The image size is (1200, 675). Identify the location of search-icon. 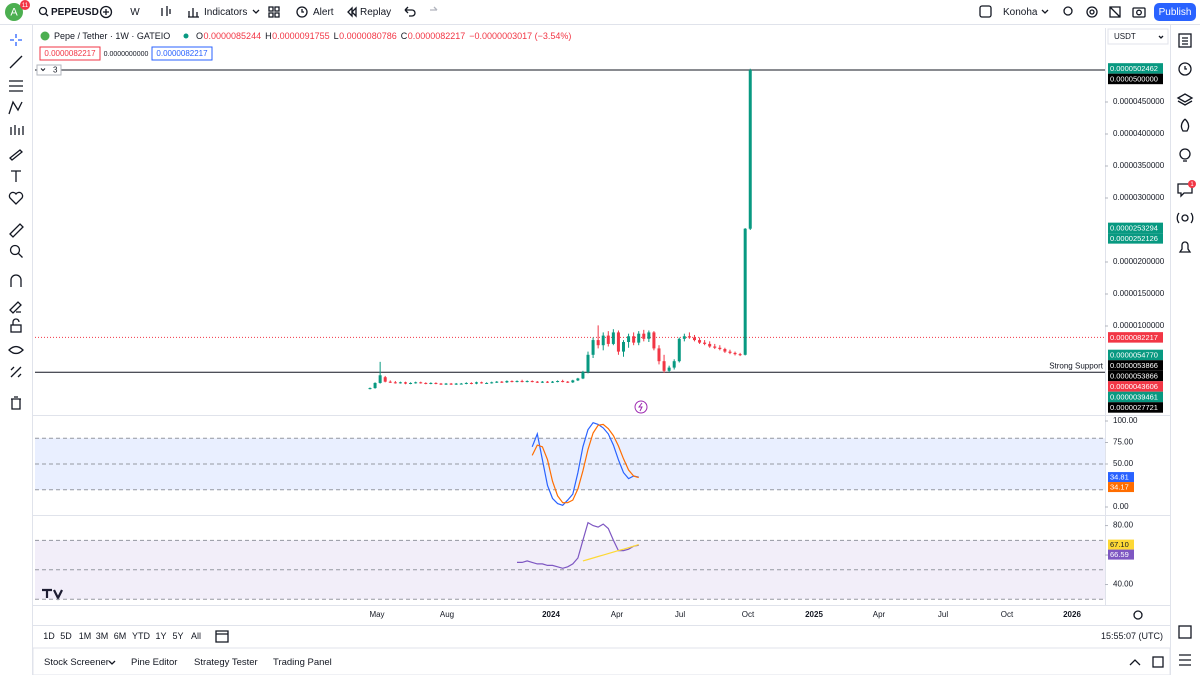
(43, 11).